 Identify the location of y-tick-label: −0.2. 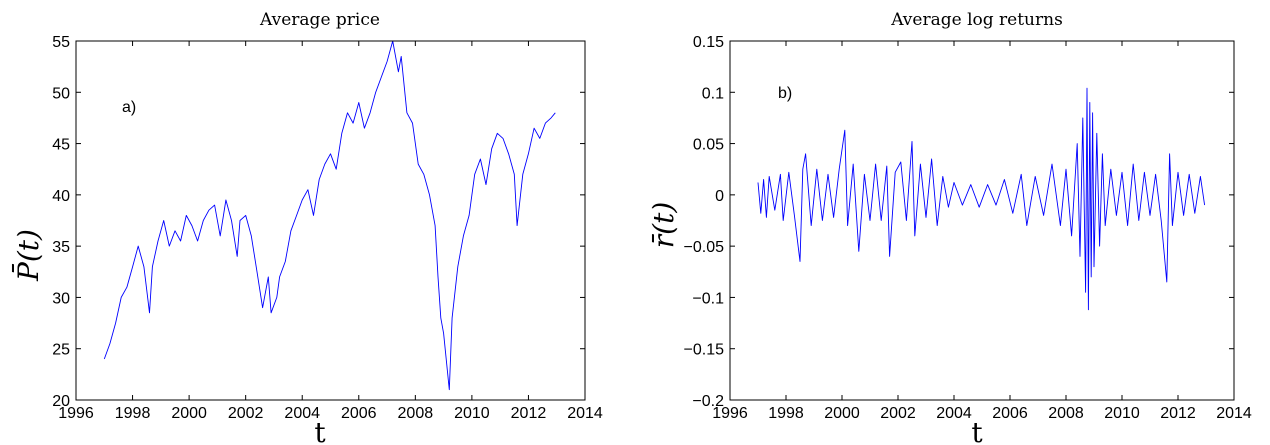
(708, 401).